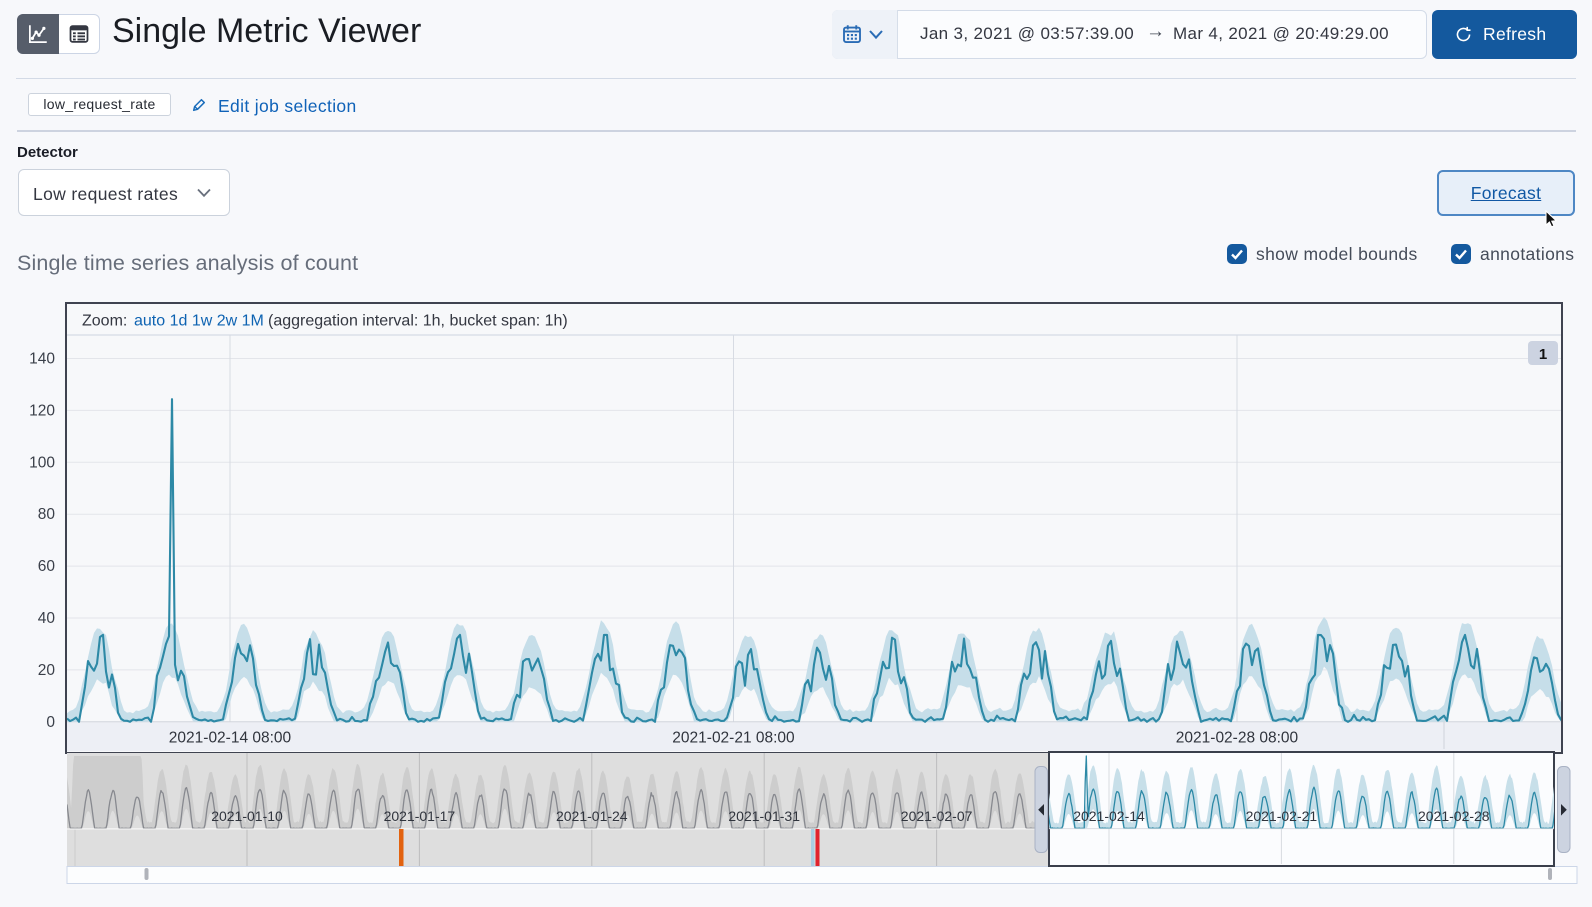 This screenshot has width=1592, height=907. I want to click on svg-text: 2021-02-21, so click(1282, 816).